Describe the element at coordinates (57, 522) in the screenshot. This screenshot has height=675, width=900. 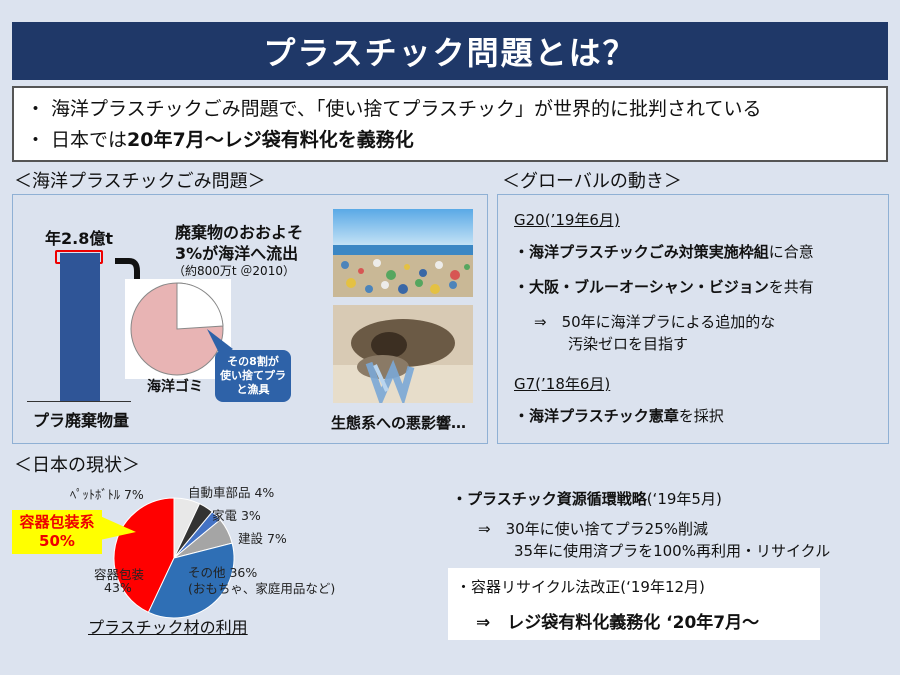
I see `container-highlight-line-1: 容器包装系` at that location.